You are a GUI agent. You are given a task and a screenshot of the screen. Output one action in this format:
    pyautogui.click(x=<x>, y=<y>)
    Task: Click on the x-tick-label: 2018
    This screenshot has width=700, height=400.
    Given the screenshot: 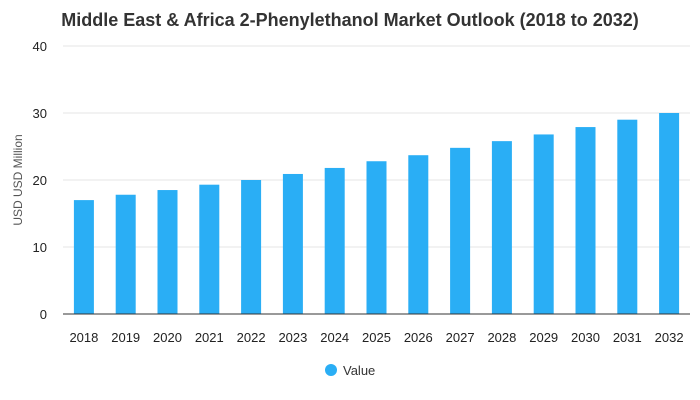 What is the action you would take?
    pyautogui.click(x=83, y=337)
    